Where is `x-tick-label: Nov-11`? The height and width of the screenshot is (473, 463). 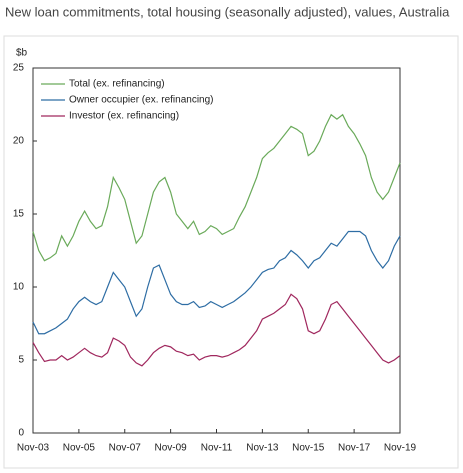 x-tick-label: Nov-11 is located at coordinates (217, 448).